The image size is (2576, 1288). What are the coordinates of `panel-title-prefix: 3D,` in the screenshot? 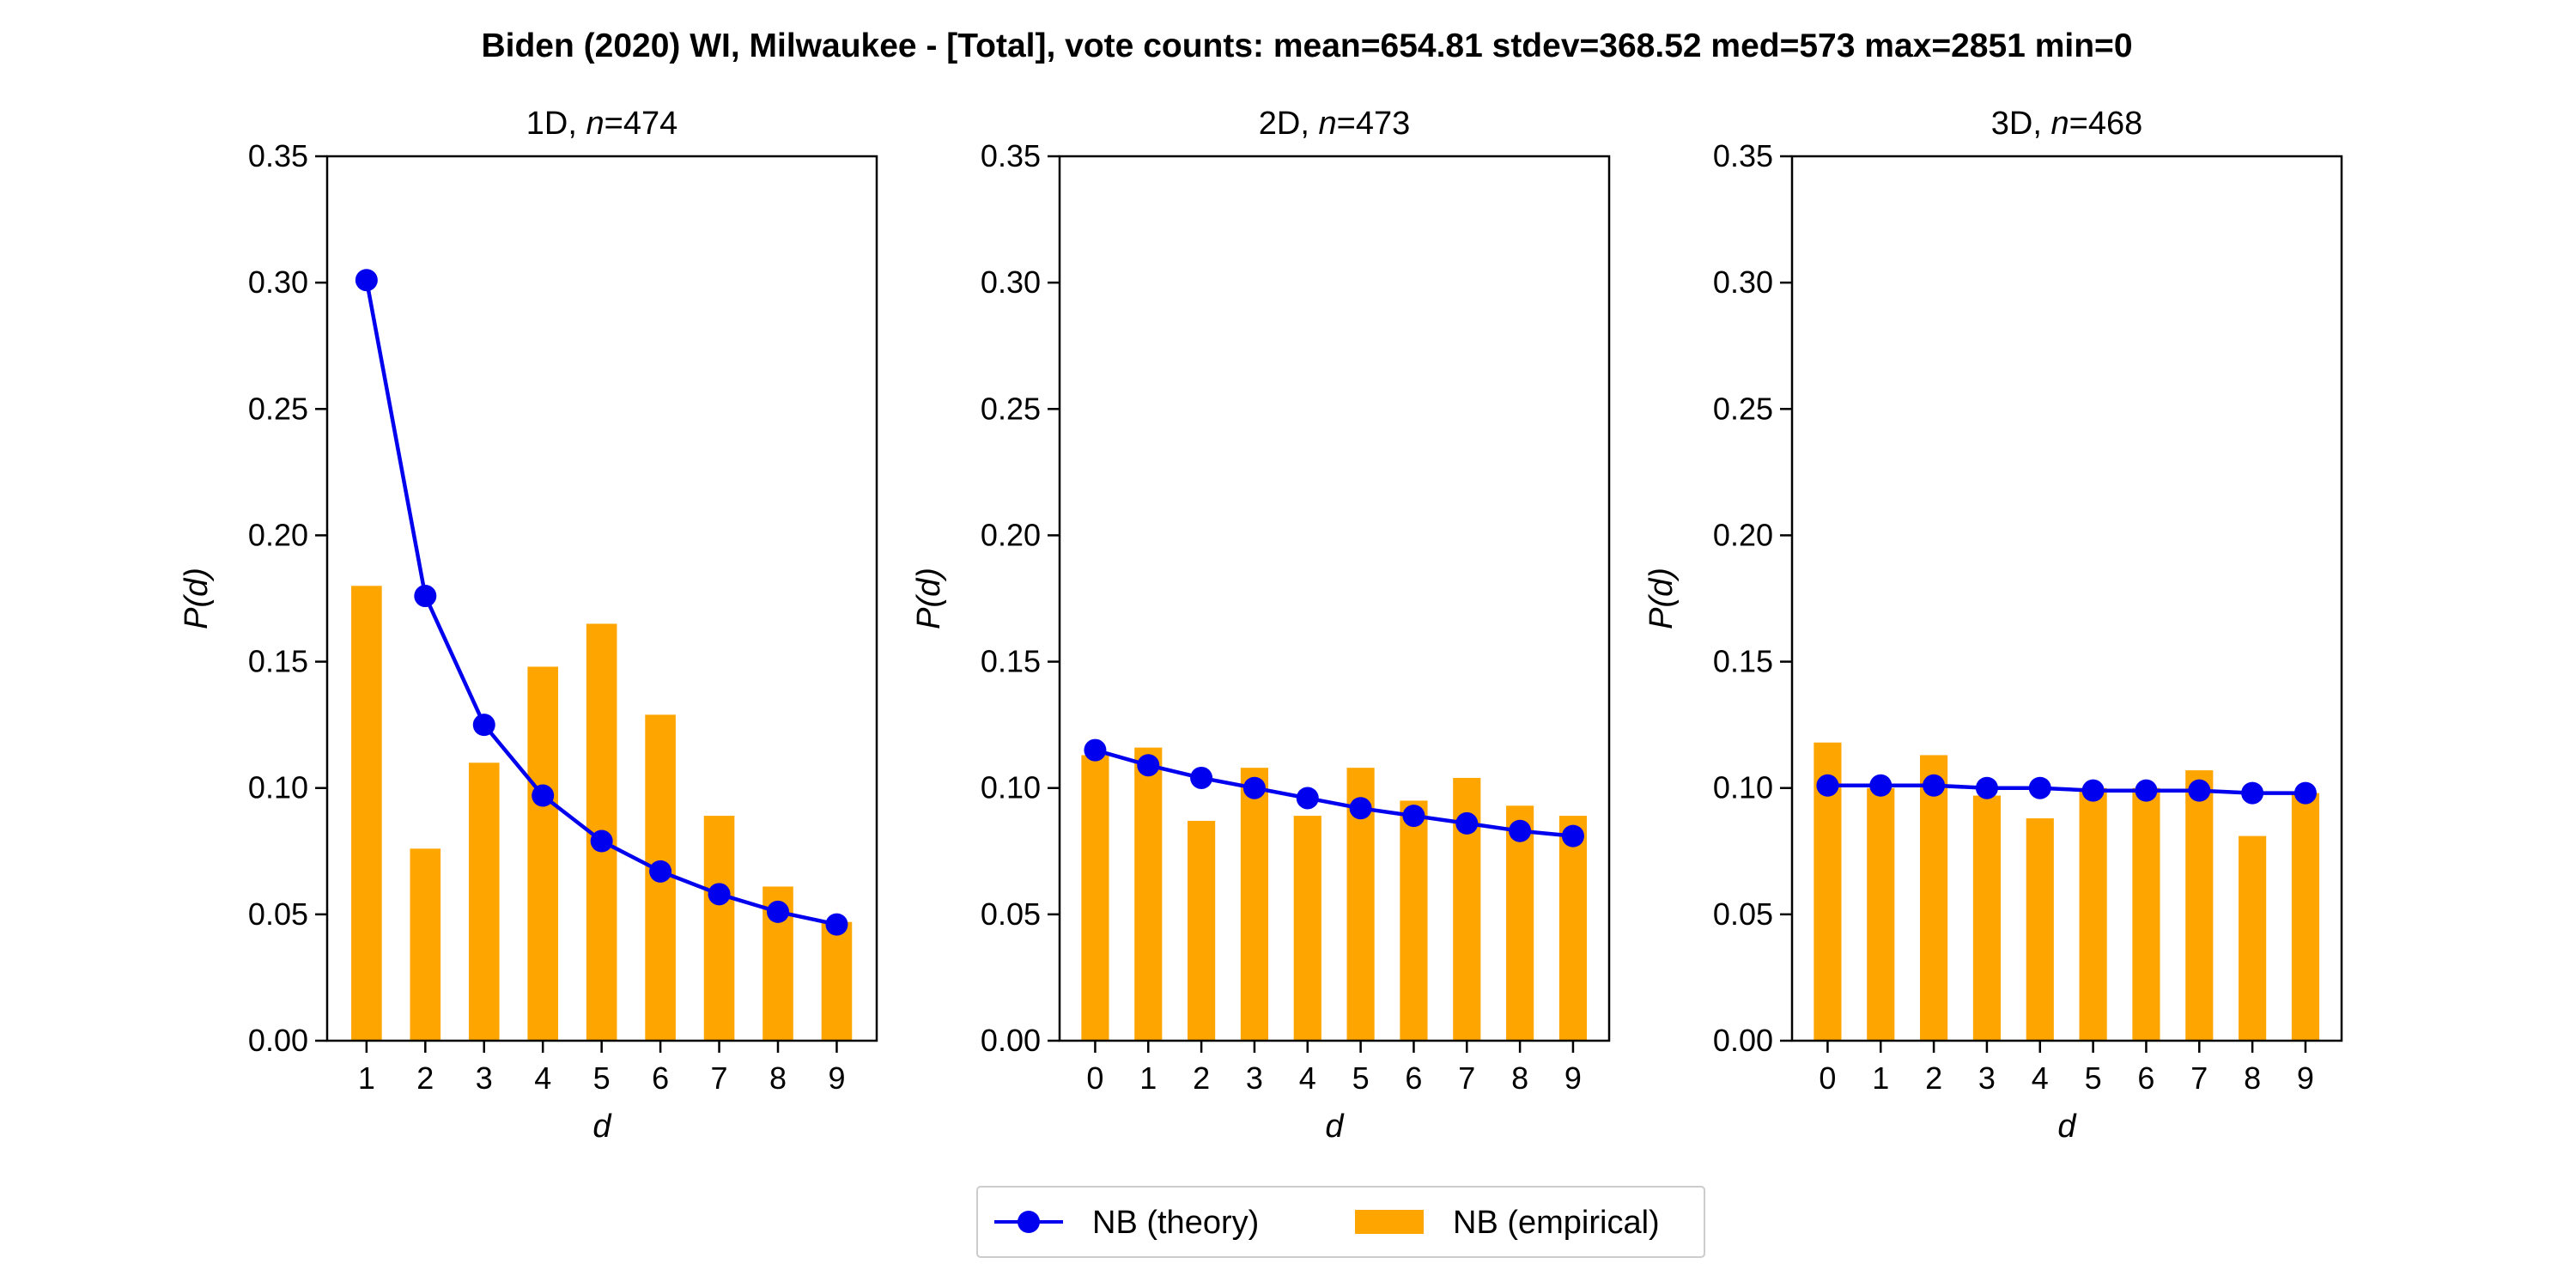 It's located at (2021, 124).